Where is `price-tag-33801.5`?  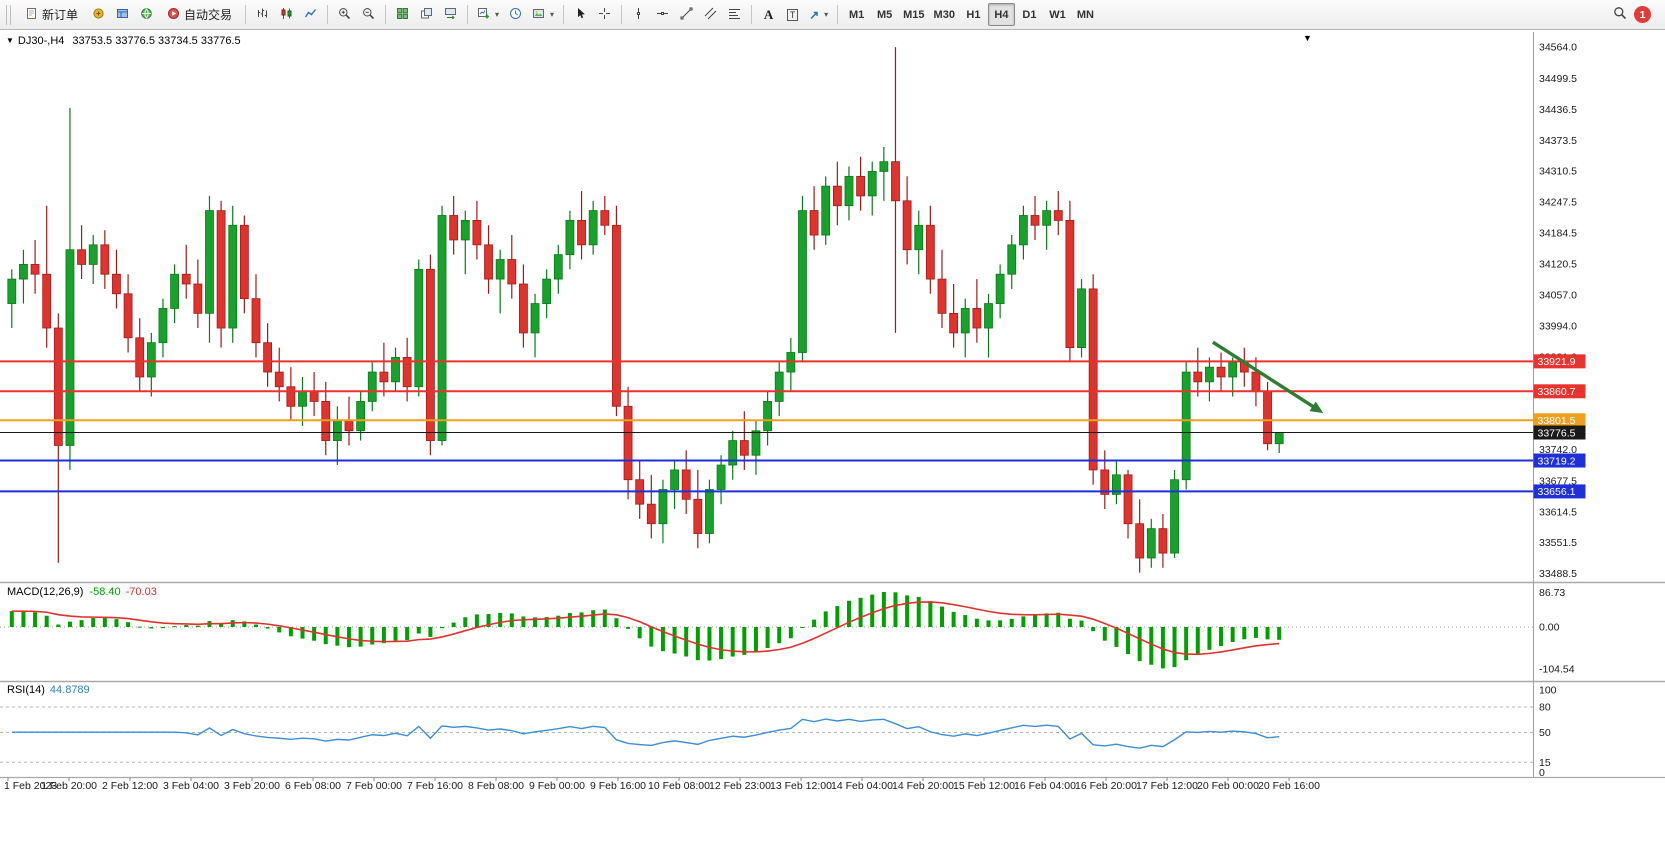
price-tag-33801.5 is located at coordinates (1559, 420).